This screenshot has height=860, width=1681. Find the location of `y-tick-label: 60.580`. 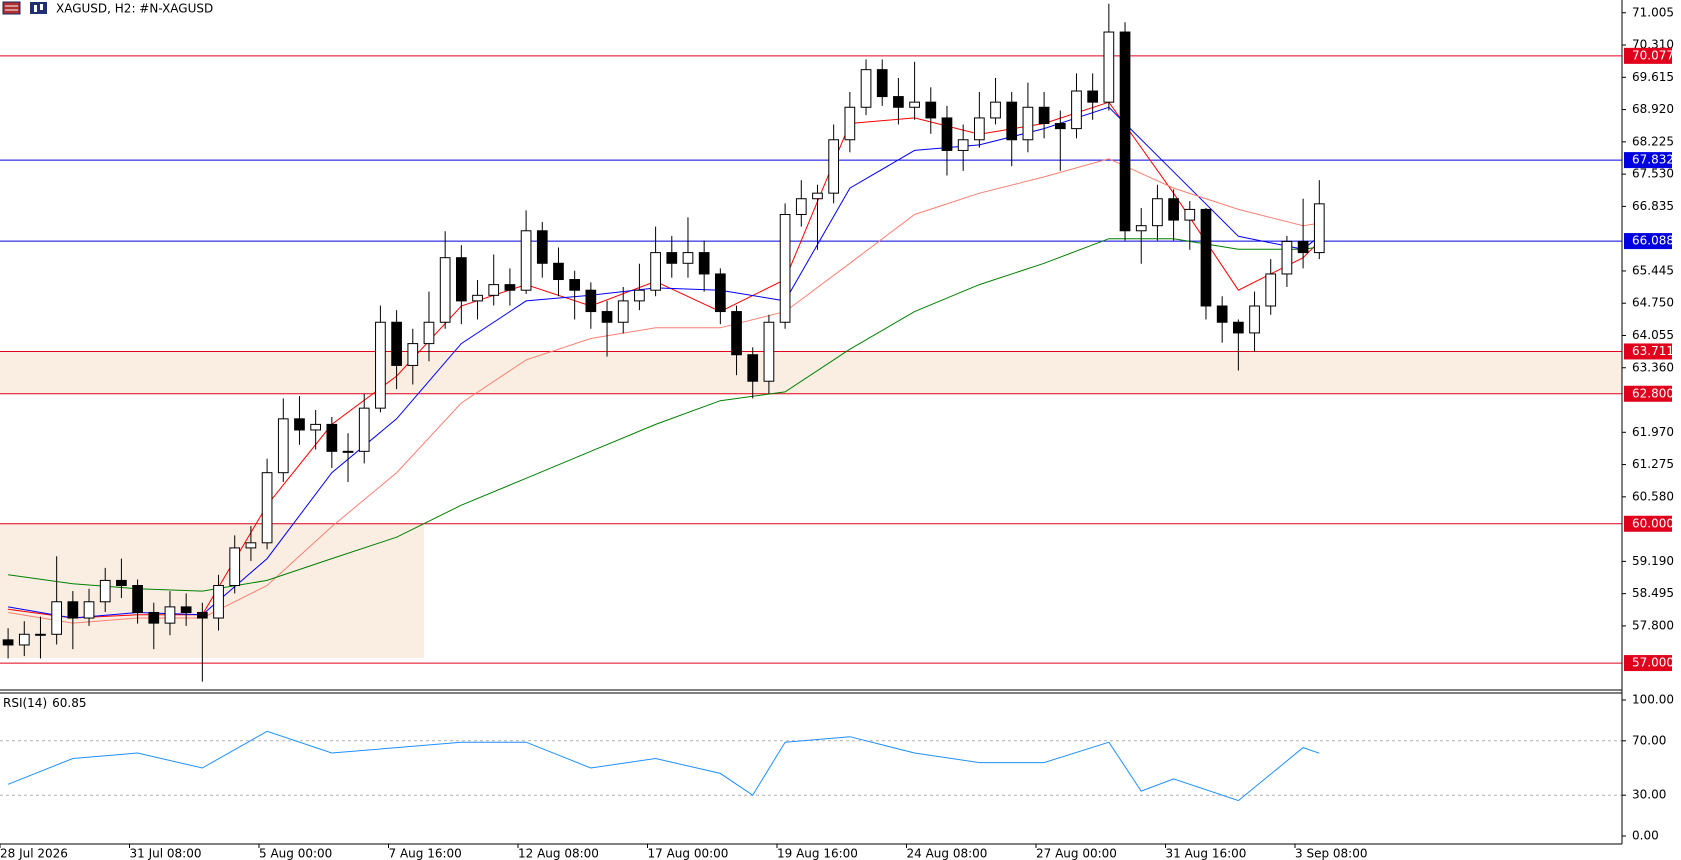

y-tick-label: 60.580 is located at coordinates (1653, 496).